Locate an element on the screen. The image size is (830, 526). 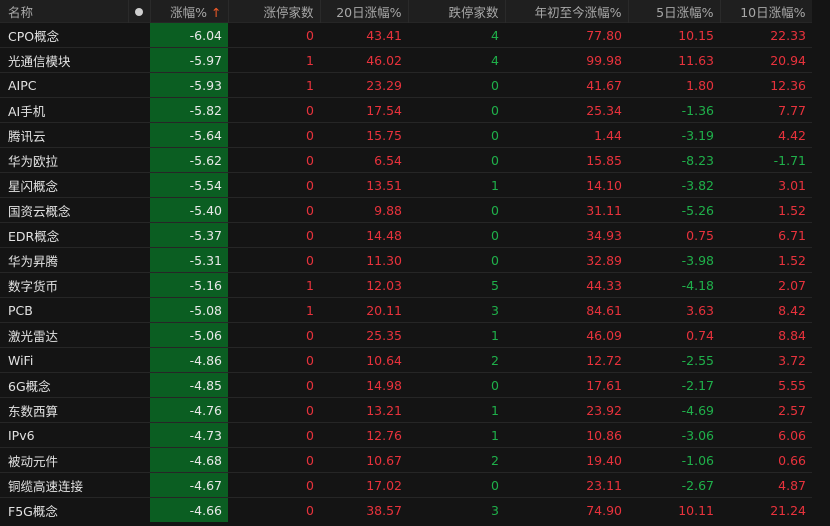
table-row: 被动元件 -4.68 0 10.67 2 19.40 -1.06 0.66 is located at coordinates (406, 460).